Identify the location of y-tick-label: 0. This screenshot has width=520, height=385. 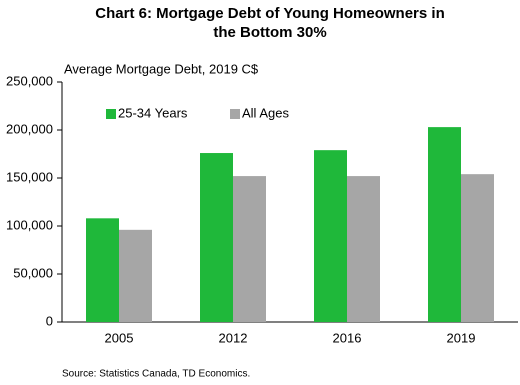
(49, 320).